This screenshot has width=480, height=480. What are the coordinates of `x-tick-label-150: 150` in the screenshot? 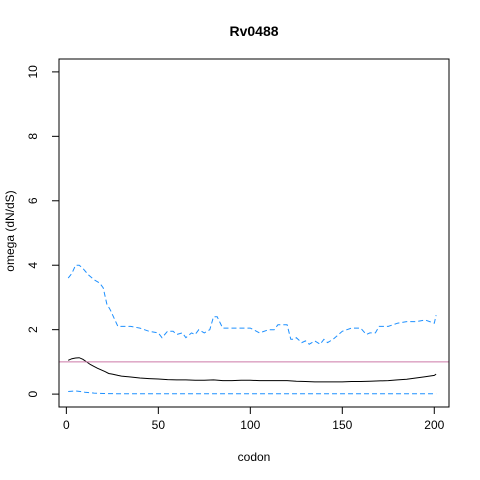 It's located at (342, 425).